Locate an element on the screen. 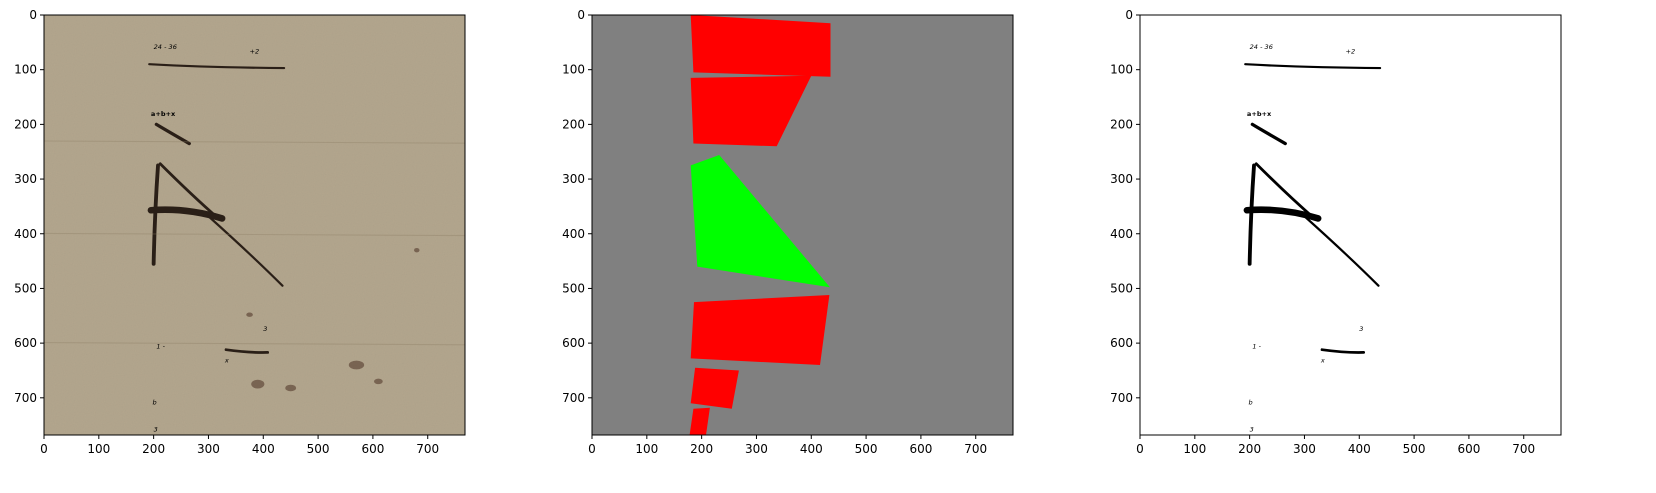 This screenshot has width=1656, height=493. mask-regions is located at coordinates (760, 225).